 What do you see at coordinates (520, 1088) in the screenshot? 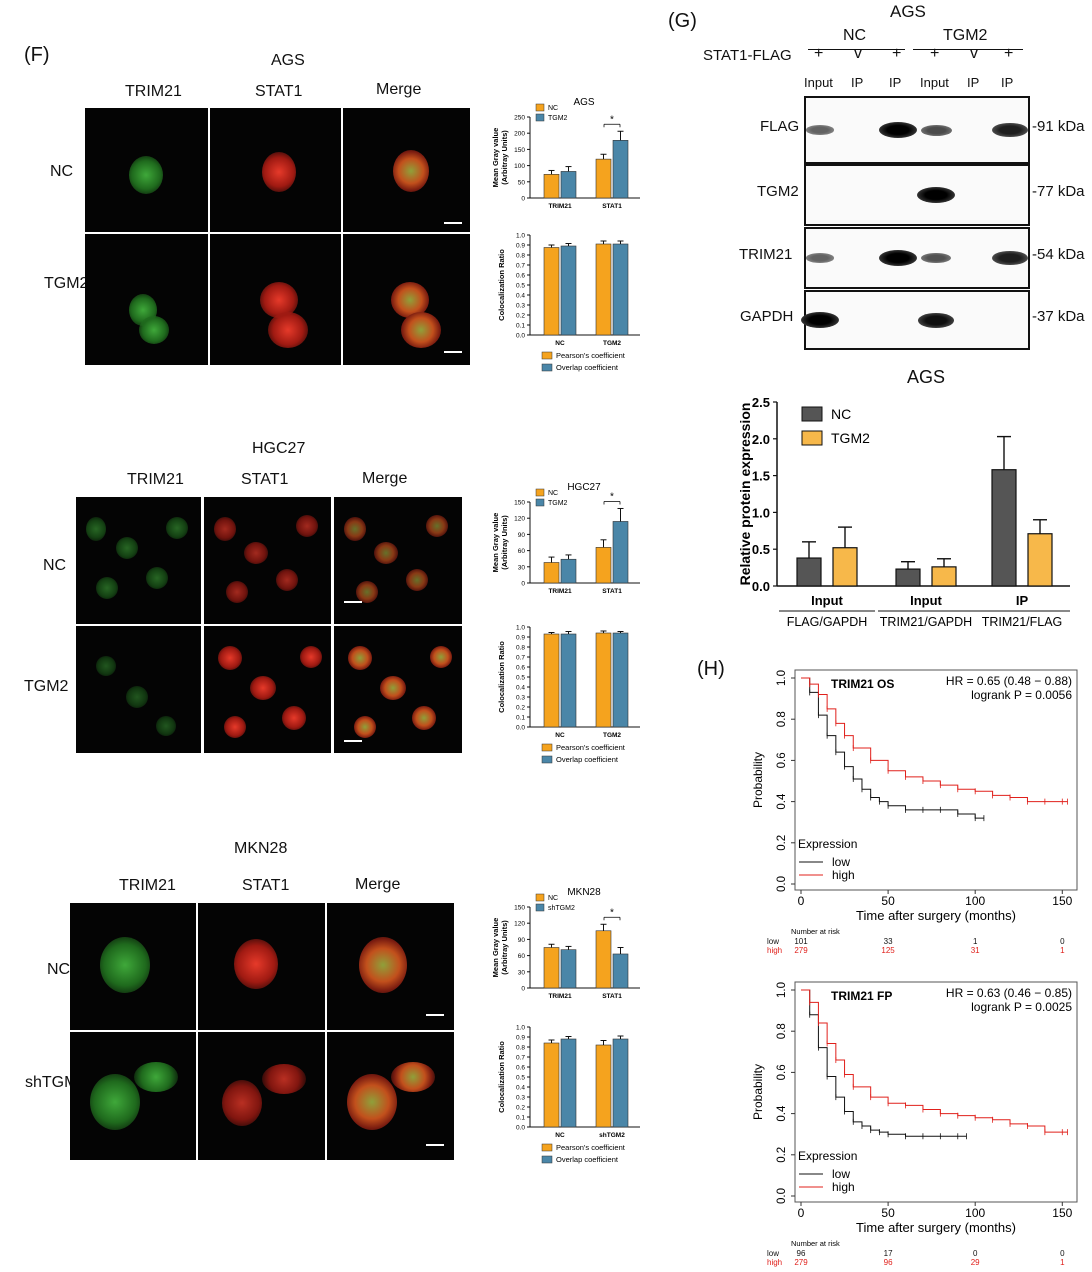
I see `y-tick-label: 0.4` at bounding box center [520, 1088].